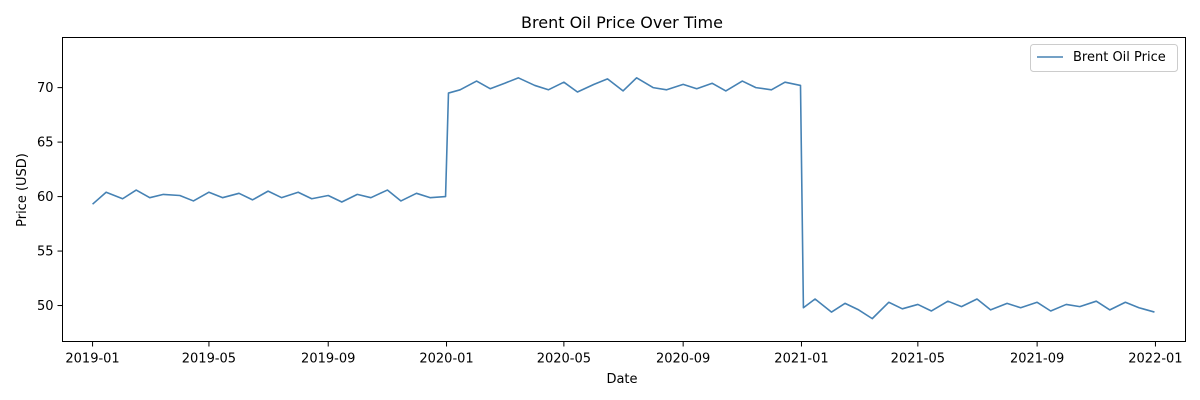  What do you see at coordinates (683, 359) in the screenshot?
I see `x-tick-label: 2020-09` at bounding box center [683, 359].